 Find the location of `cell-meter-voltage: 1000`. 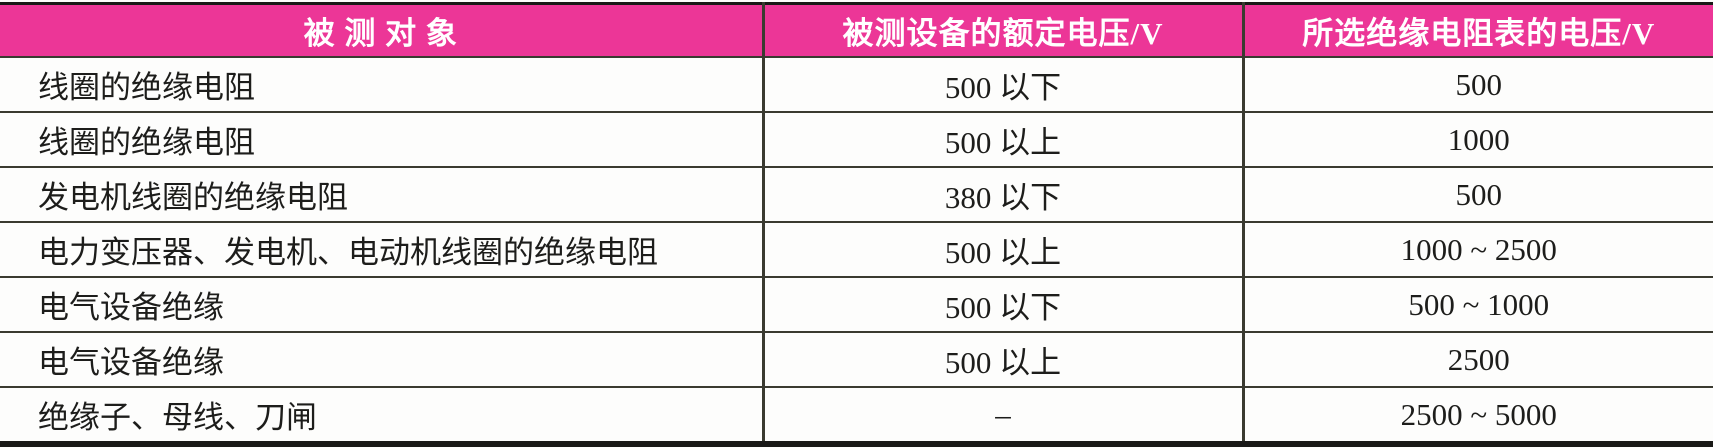

cell-meter-voltage: 1000 is located at coordinates (1477, 140).